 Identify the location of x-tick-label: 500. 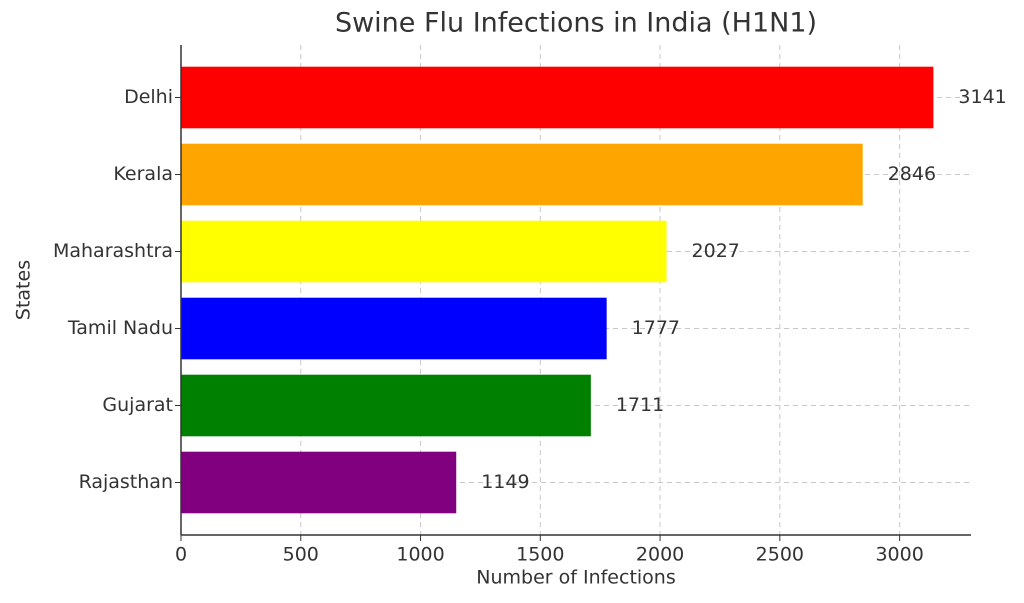
(301, 555).